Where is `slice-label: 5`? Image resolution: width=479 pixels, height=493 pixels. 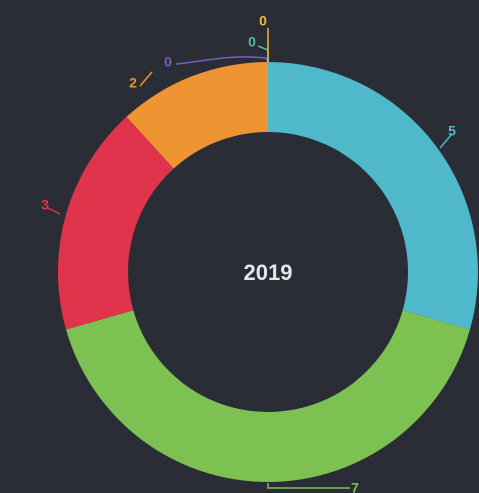
slice-label: 5 is located at coordinates (452, 131).